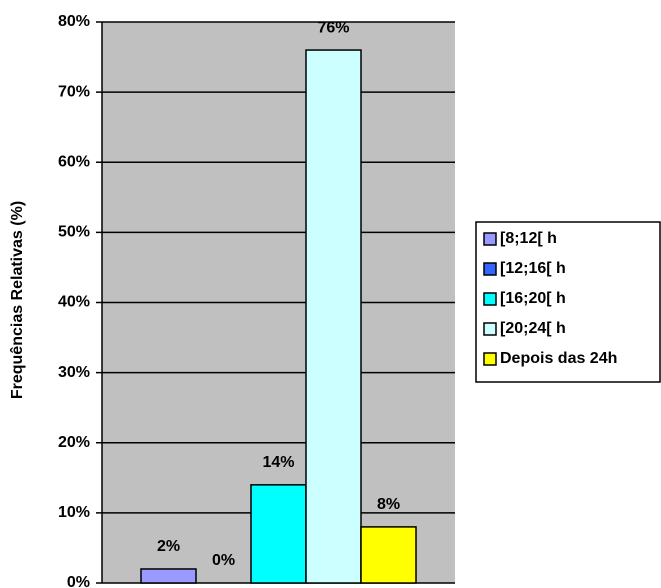 This screenshot has width=661, height=588. I want to click on y-axis-label: Frequências Relativas (%), so click(17, 300).